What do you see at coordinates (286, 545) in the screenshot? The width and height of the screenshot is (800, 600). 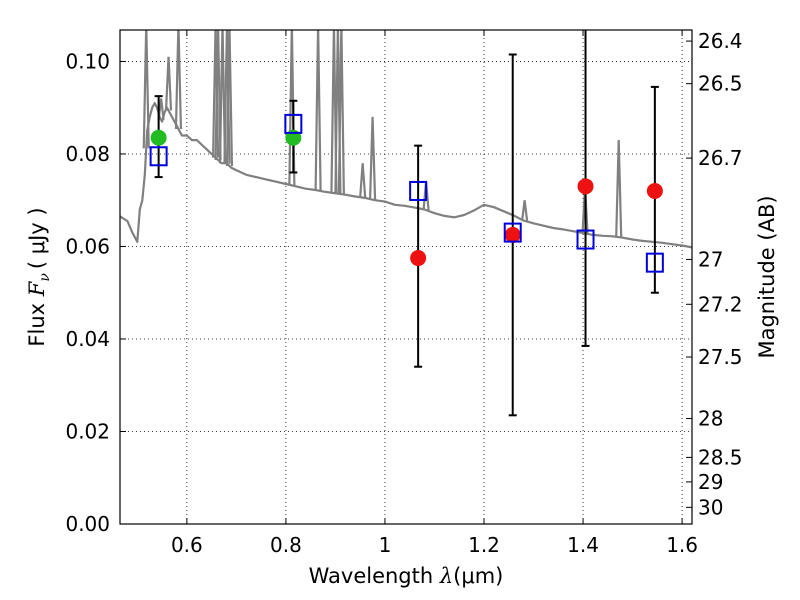 I see `x-tick-label: 0.8` at bounding box center [286, 545].